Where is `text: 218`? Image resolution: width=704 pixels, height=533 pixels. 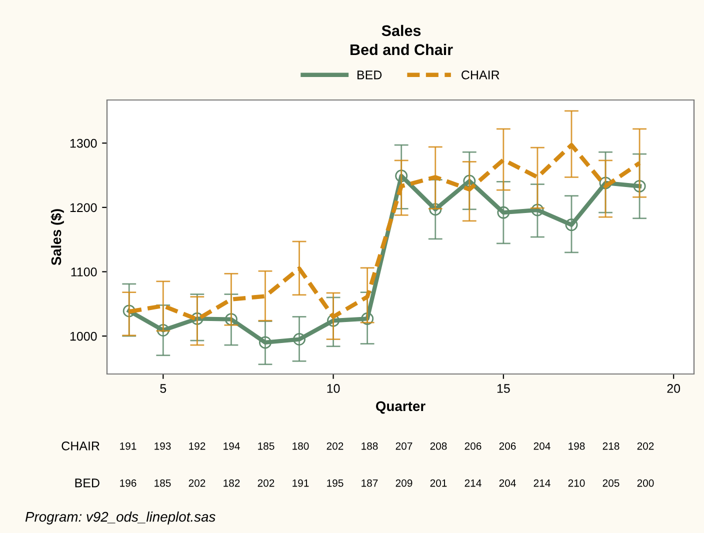 text: 218 is located at coordinates (611, 446).